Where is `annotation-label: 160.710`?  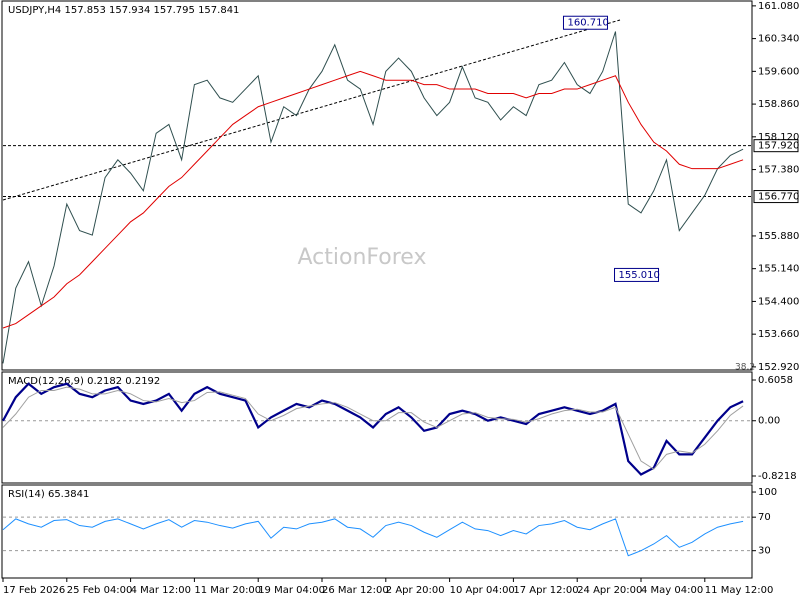 annotation-label: 160.710 is located at coordinates (587, 23).